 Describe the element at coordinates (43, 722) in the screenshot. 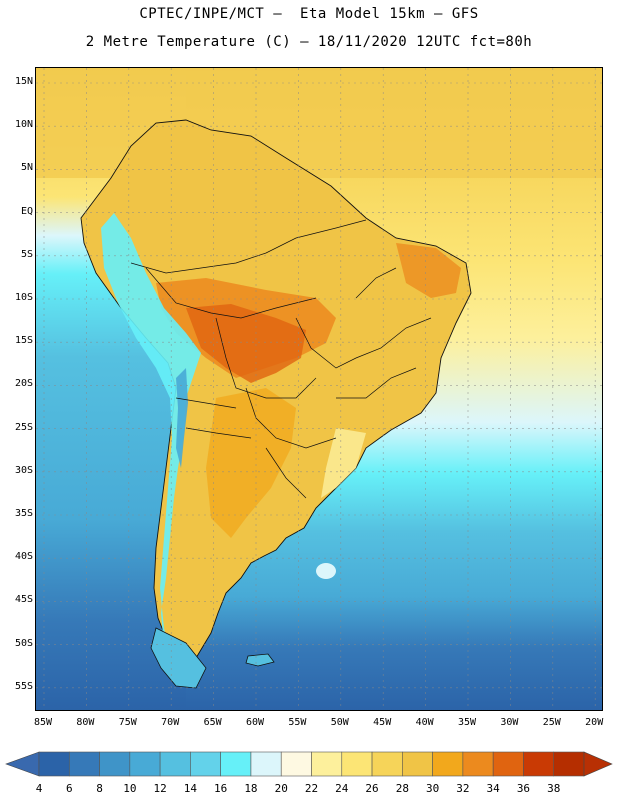

I see `lon-label: 85W` at that location.